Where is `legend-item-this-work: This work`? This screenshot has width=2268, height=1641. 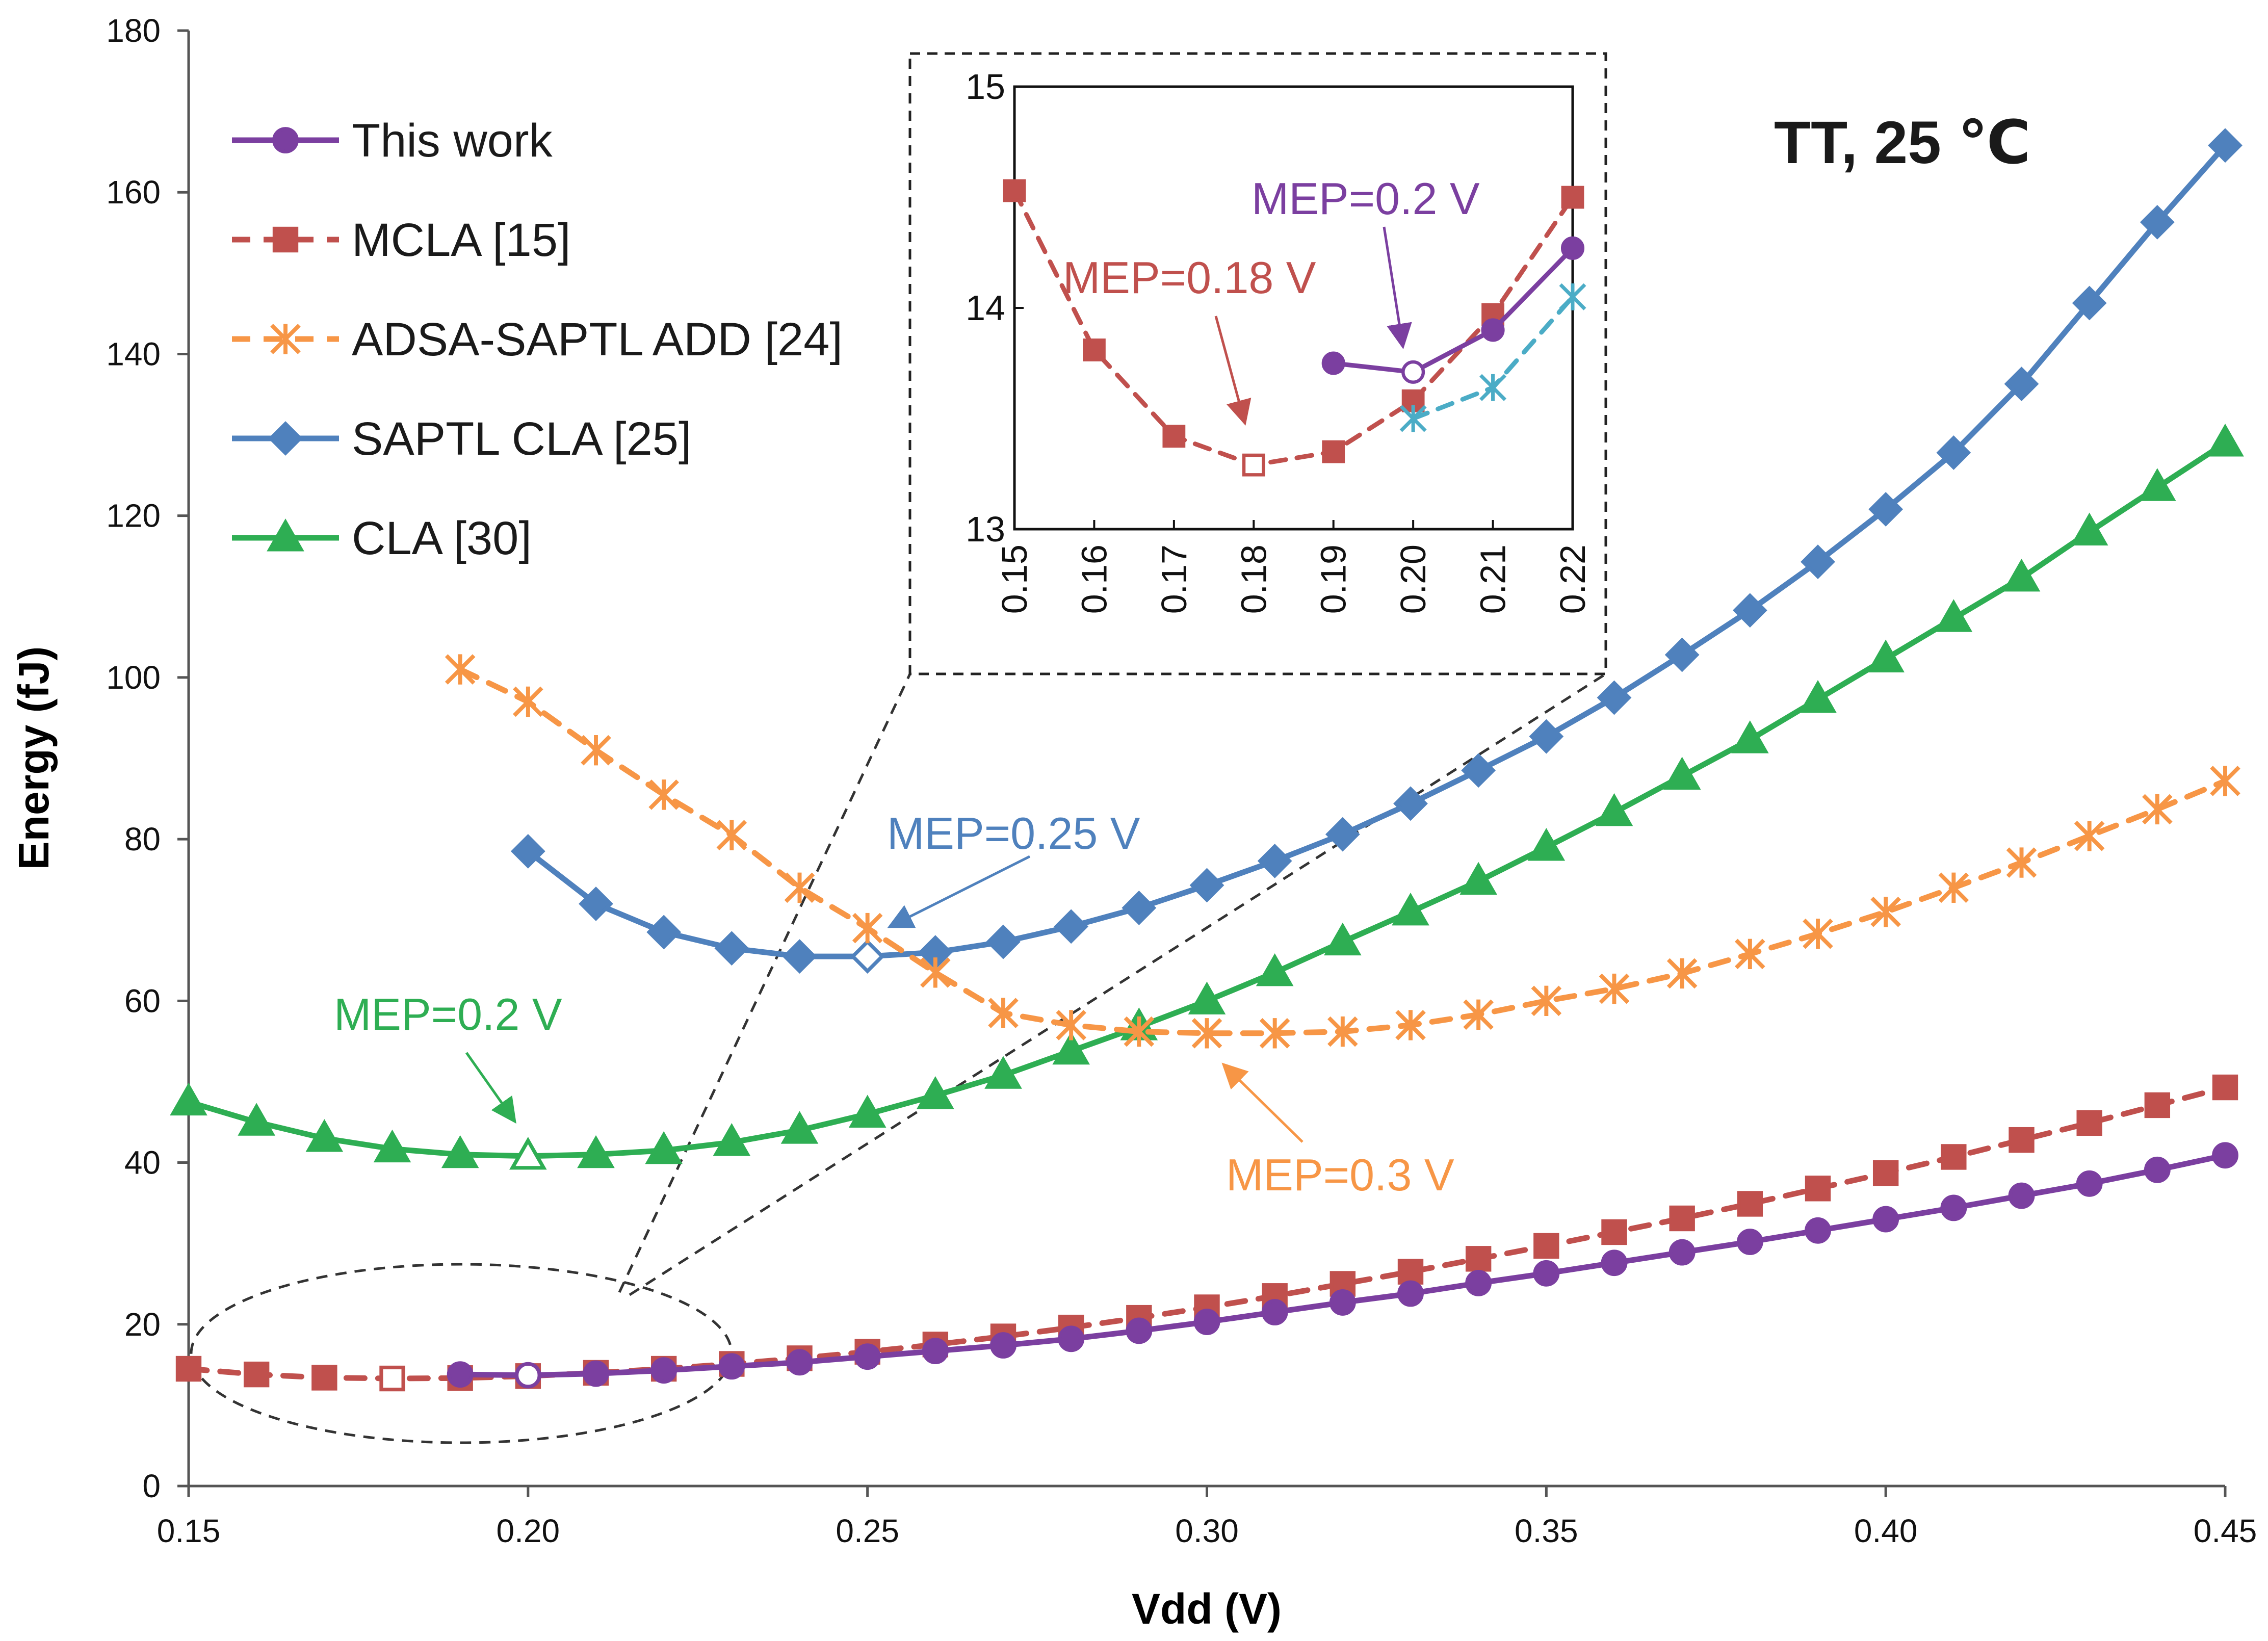 legend-item-this-work: This work is located at coordinates (392, 141).